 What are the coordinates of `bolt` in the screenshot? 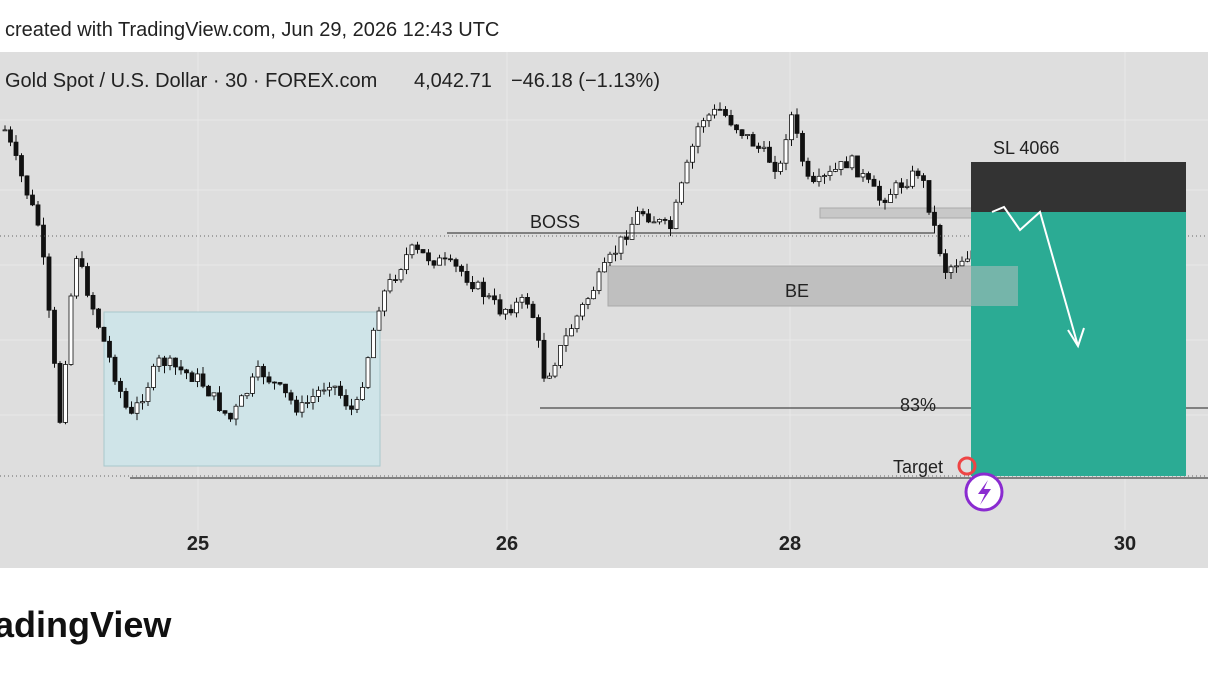 It's located at (984, 492).